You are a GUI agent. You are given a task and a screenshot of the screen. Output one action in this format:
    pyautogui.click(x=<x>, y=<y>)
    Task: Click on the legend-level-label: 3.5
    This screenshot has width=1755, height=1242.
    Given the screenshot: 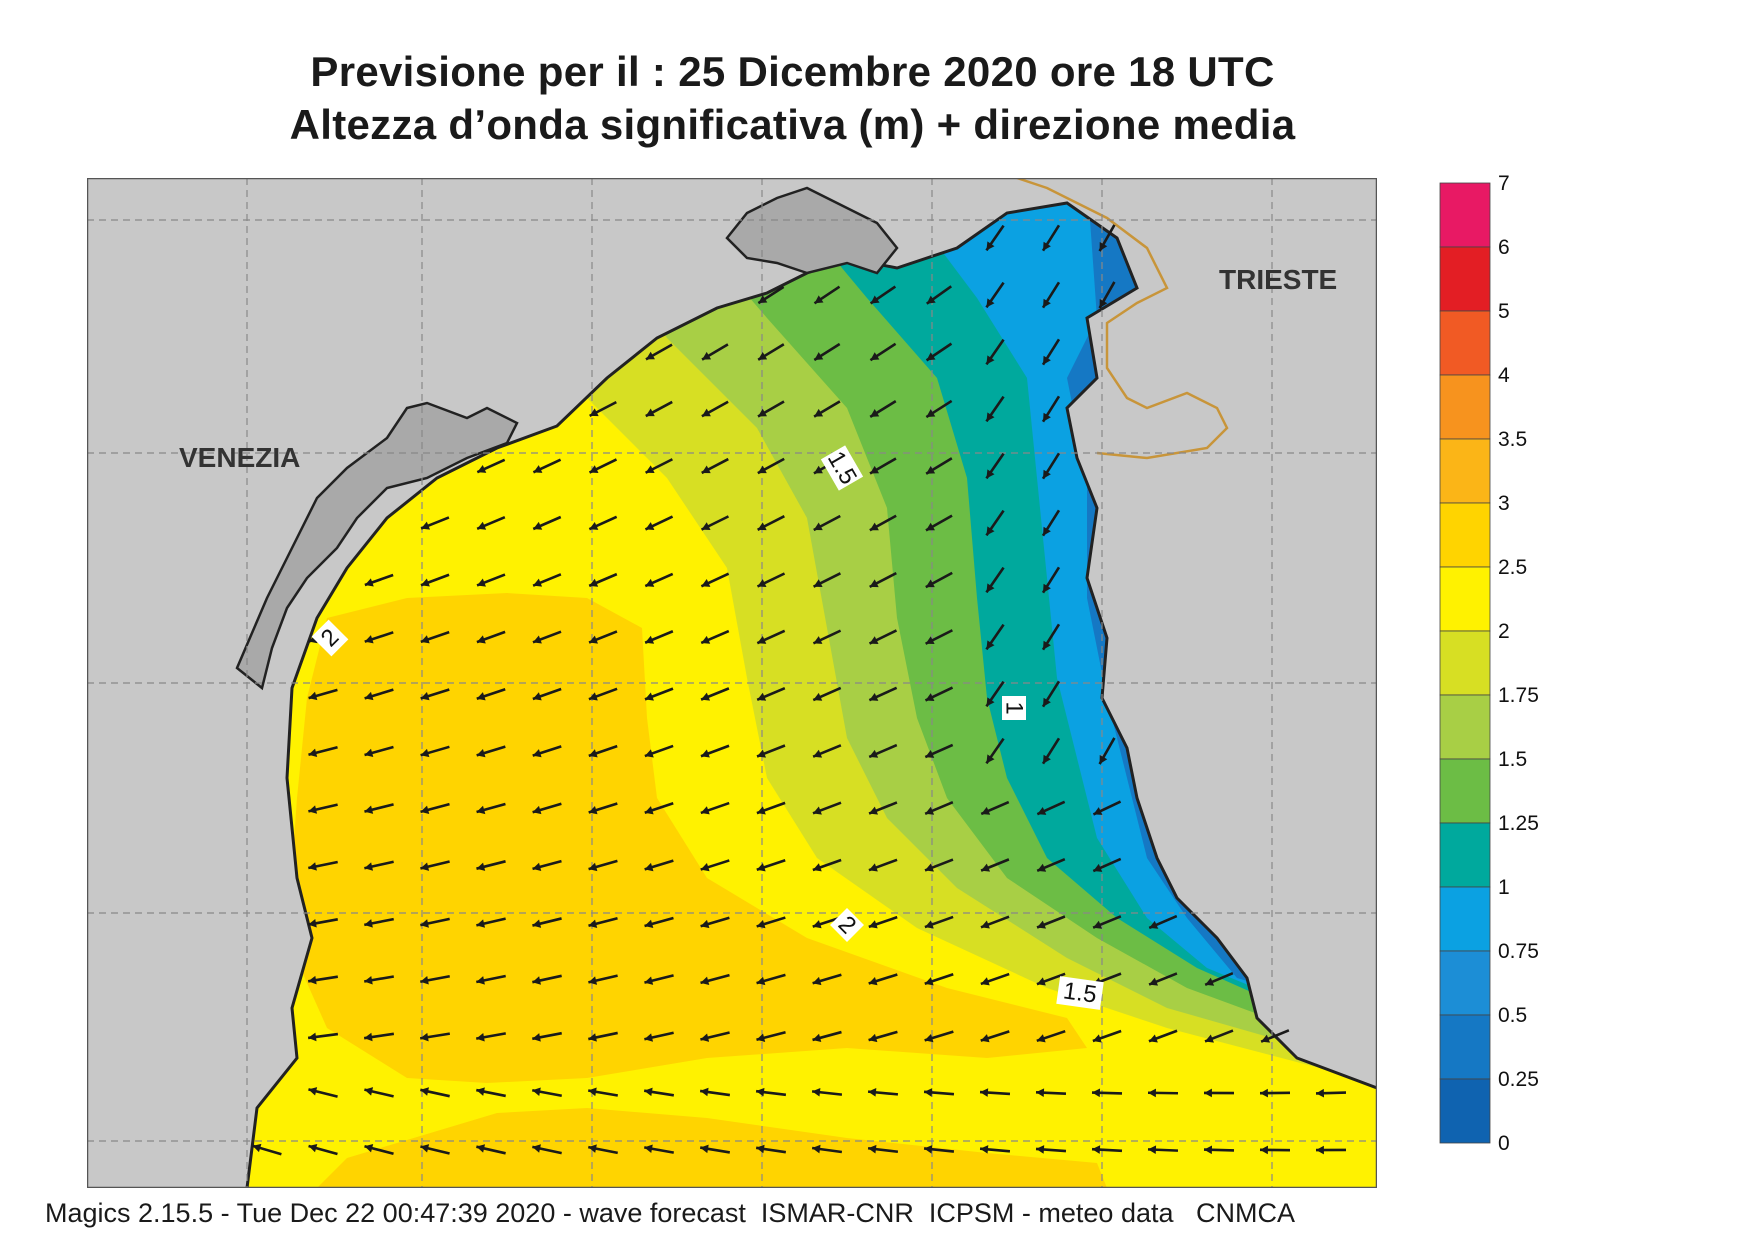 What is the action you would take?
    pyautogui.click(x=1512, y=439)
    